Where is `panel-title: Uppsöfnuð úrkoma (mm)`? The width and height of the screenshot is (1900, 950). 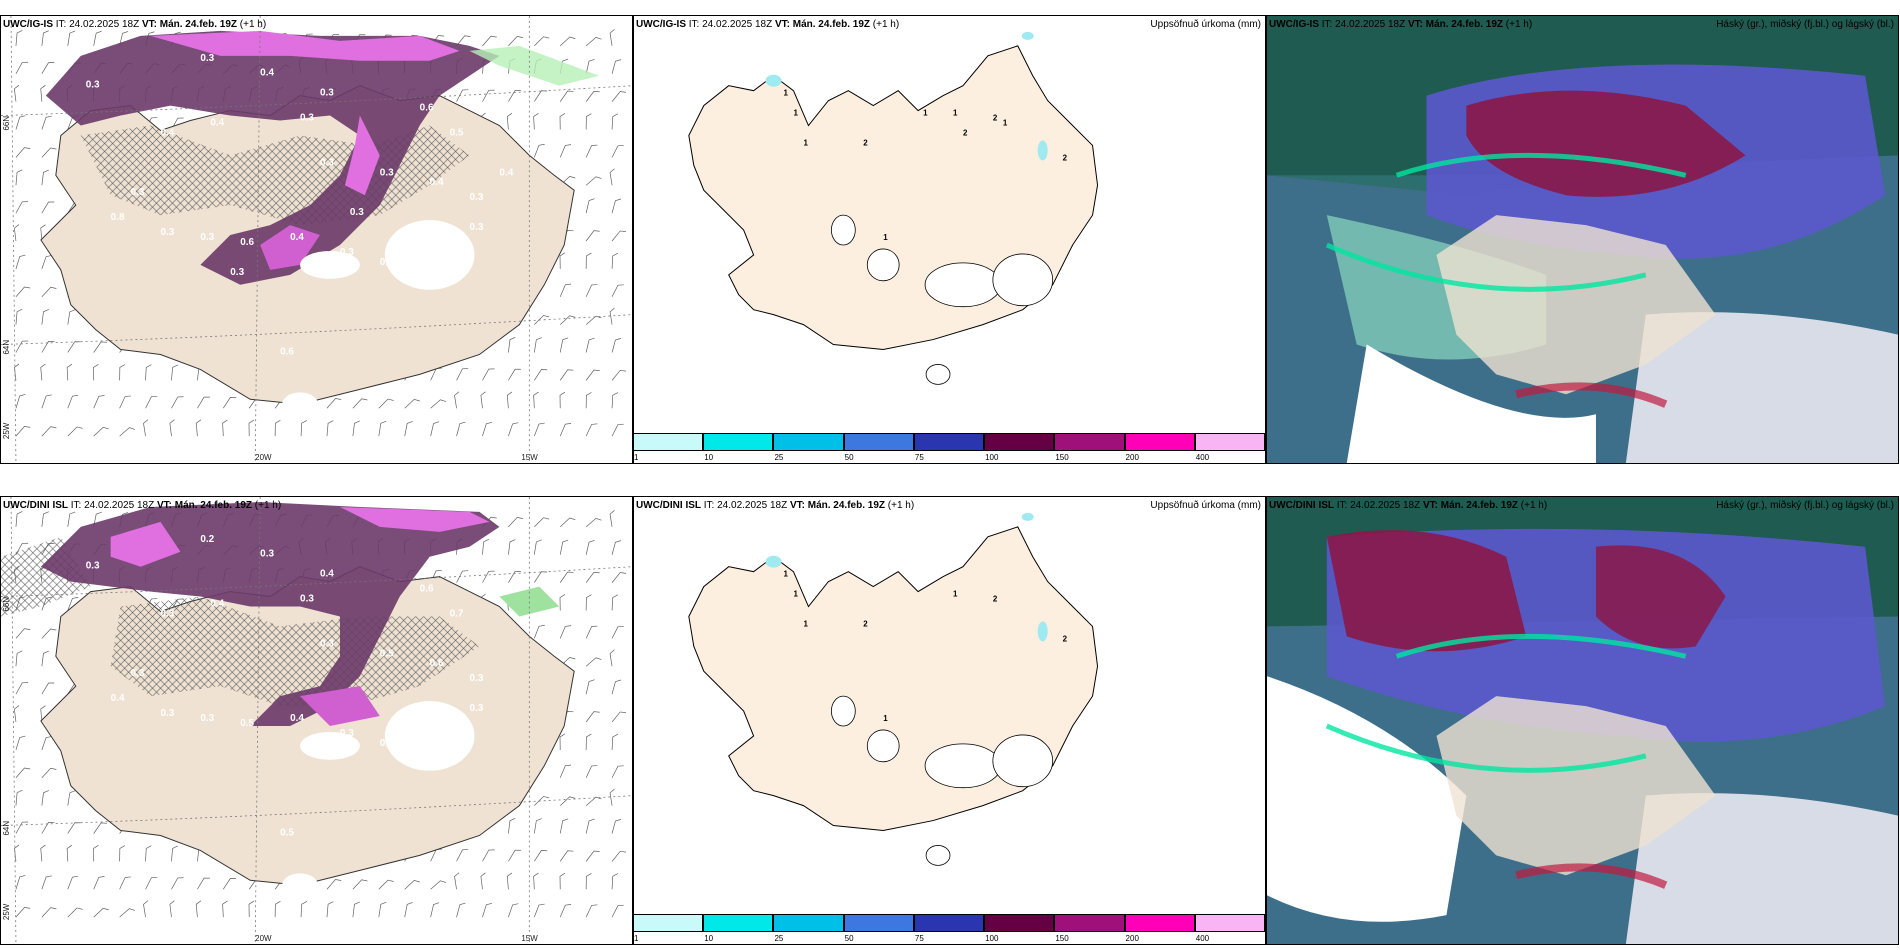 panel-title: Uppsöfnuð úrkoma (mm) is located at coordinates (1205, 505).